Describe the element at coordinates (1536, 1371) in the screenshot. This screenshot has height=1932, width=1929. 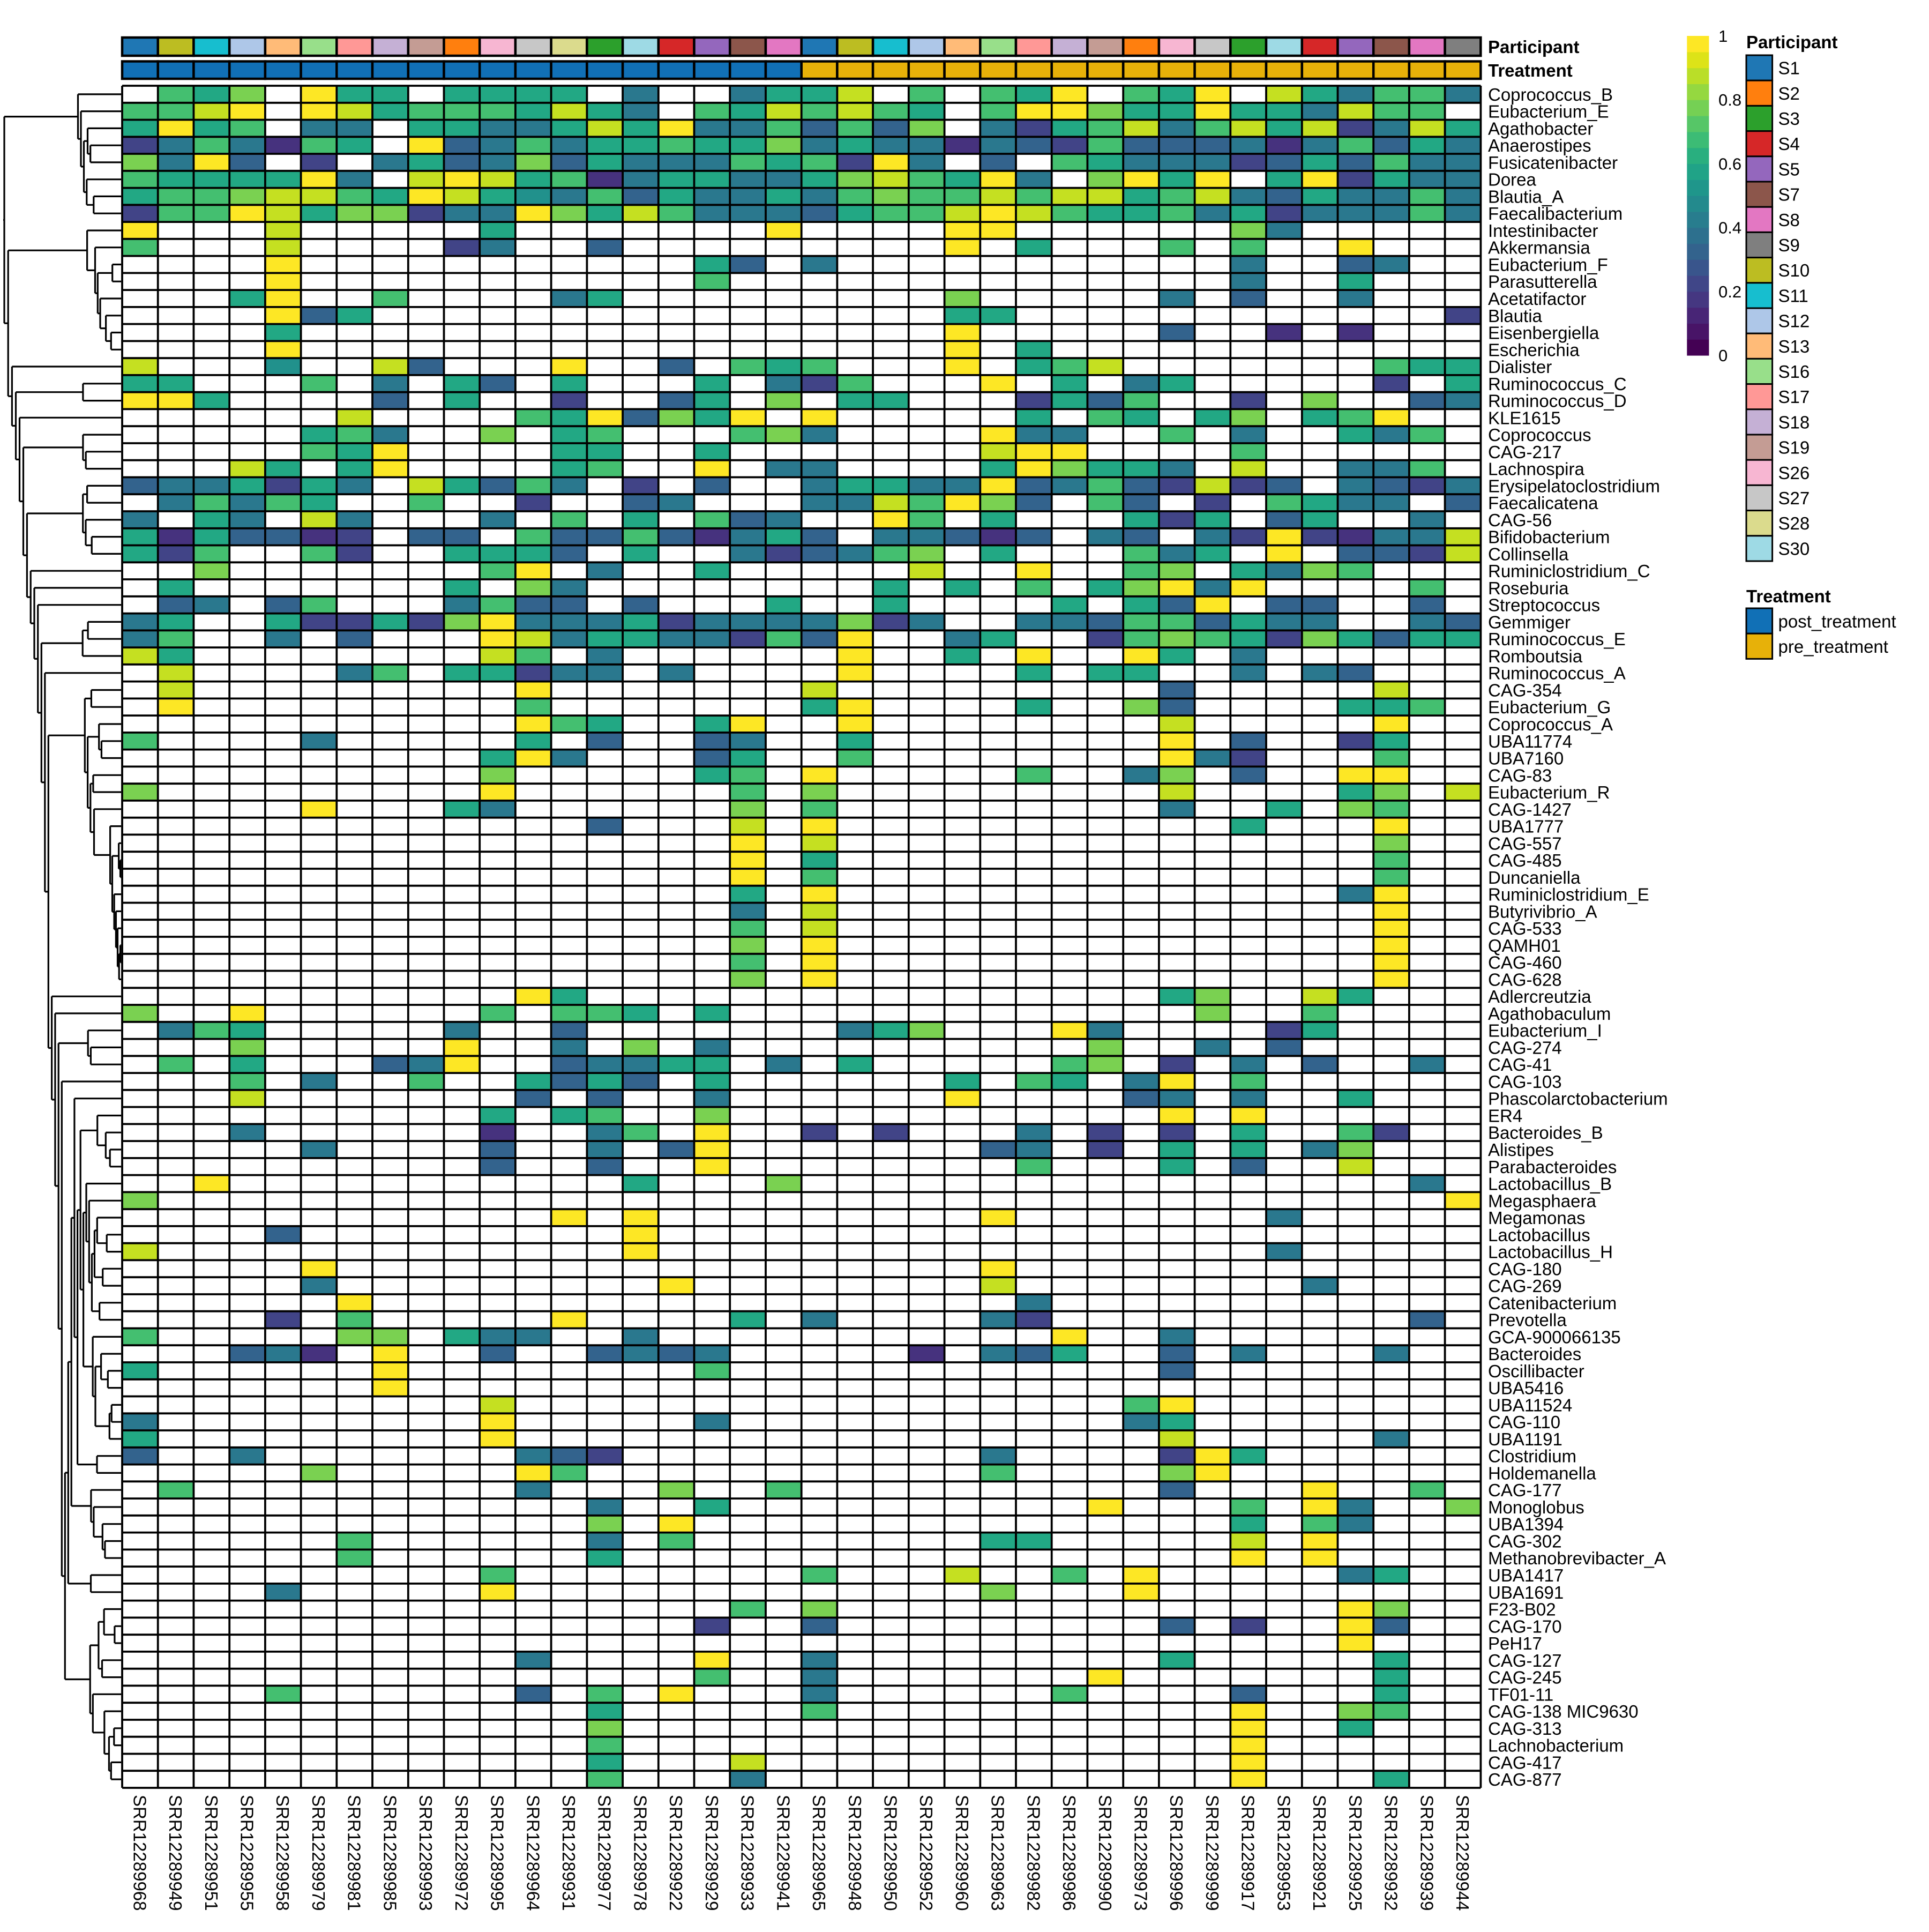
I see `svg-text: Oscillibacter` at that location.